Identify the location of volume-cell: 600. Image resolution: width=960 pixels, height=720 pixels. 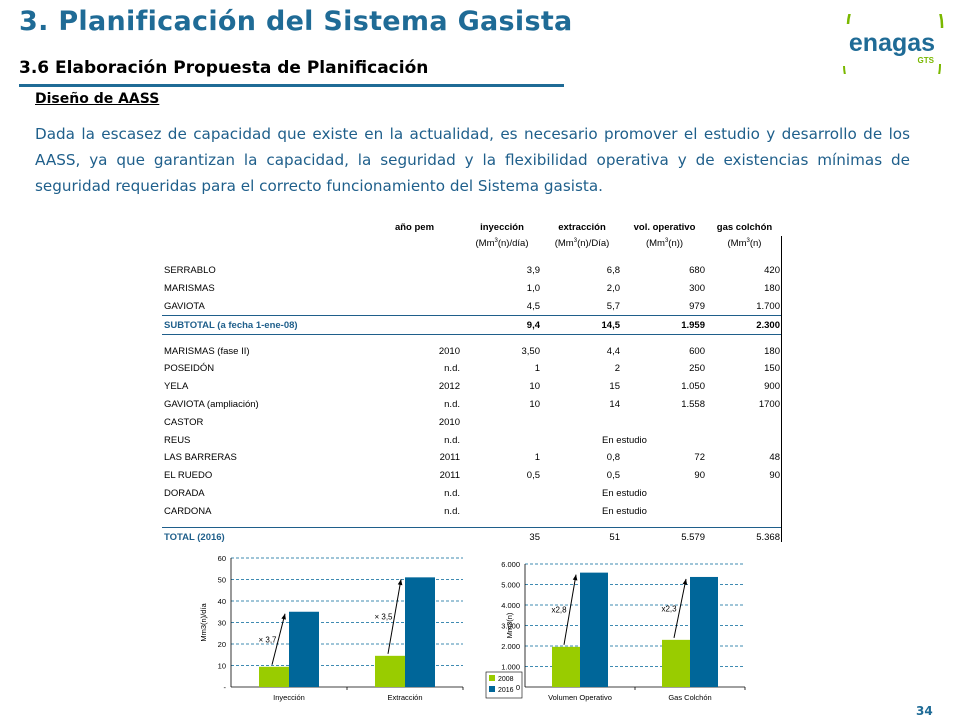
(697, 351).